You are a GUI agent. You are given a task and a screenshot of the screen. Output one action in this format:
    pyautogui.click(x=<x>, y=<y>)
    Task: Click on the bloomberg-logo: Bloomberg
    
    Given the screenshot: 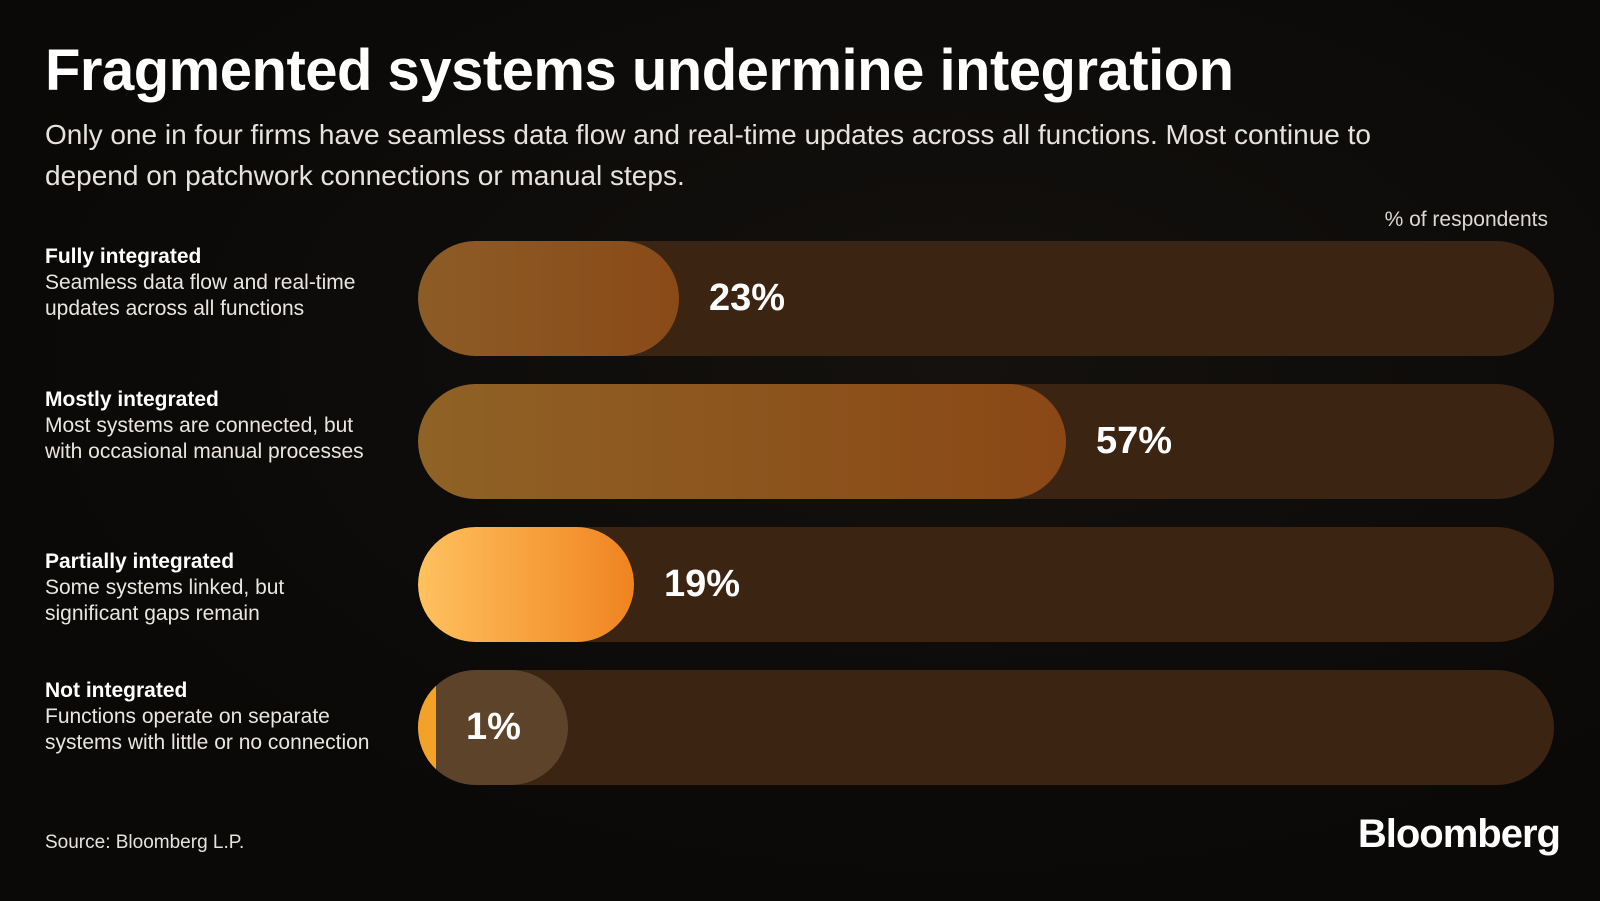 What is the action you would take?
    pyautogui.click(x=1459, y=834)
    